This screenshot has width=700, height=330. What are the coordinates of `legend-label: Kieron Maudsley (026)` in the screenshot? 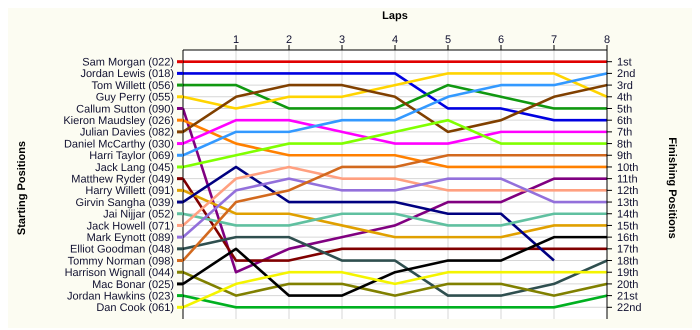 It's located at (118, 121).